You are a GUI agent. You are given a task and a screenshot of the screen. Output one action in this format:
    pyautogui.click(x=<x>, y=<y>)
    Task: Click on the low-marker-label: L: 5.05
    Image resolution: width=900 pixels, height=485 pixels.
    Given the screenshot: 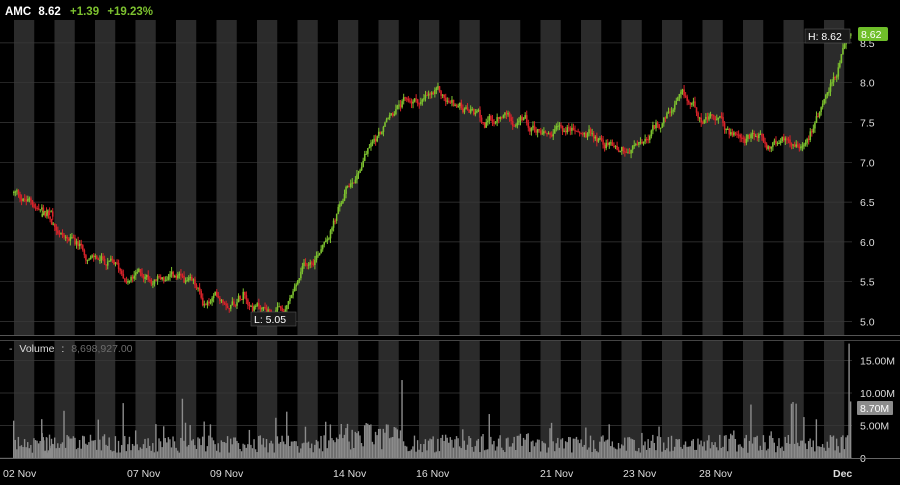 What is the action you would take?
    pyautogui.click(x=270, y=320)
    